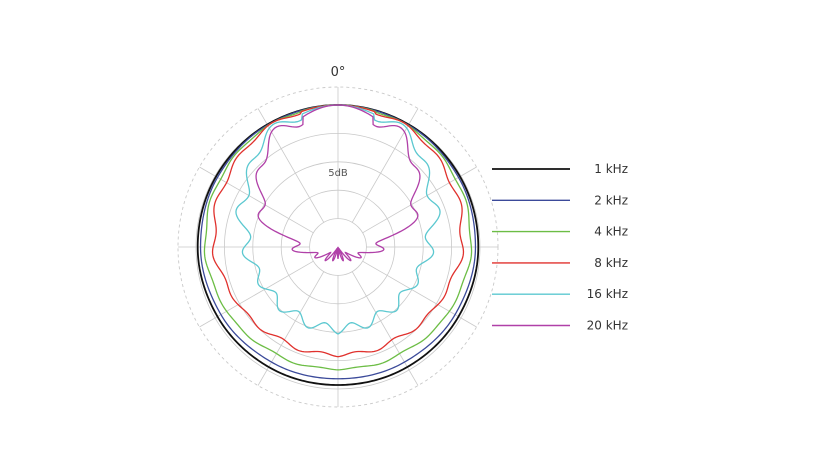  What do you see at coordinates (338, 173) in the screenshot?
I see `ring-label: 5dB` at bounding box center [338, 173].